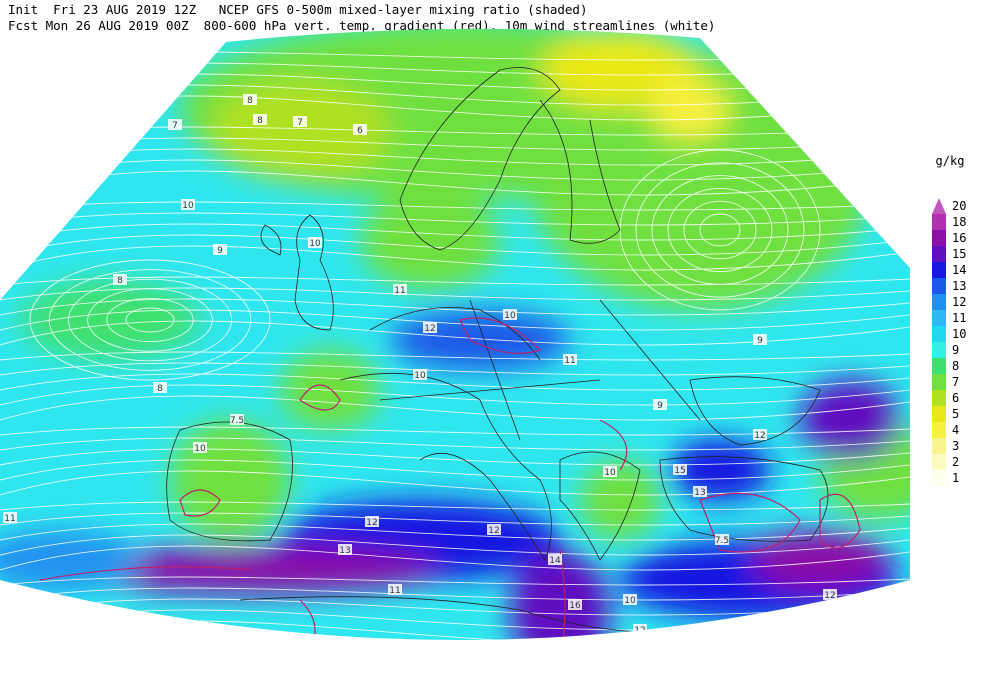 Image resolution: width=1000 pixels, height=684 pixels. What do you see at coordinates (949, 342) in the screenshot?
I see `legend: 20 18 16 15 14 13 12 11 10 9 8 7 6 5 4 3 2 1` at bounding box center [949, 342].